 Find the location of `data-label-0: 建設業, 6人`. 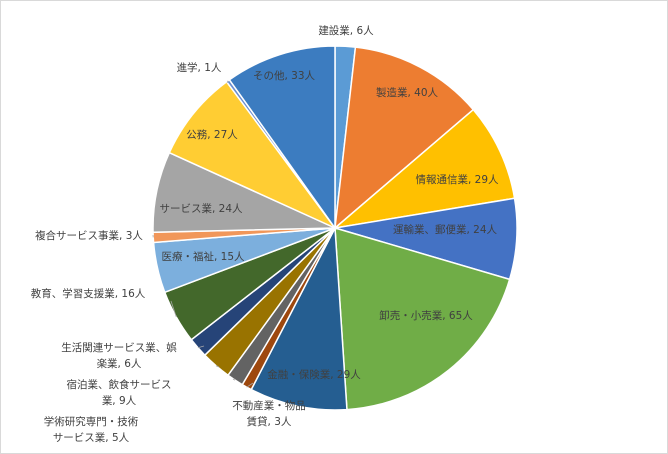

data-label-0: 建設業, 6人 is located at coordinates (346, 30).